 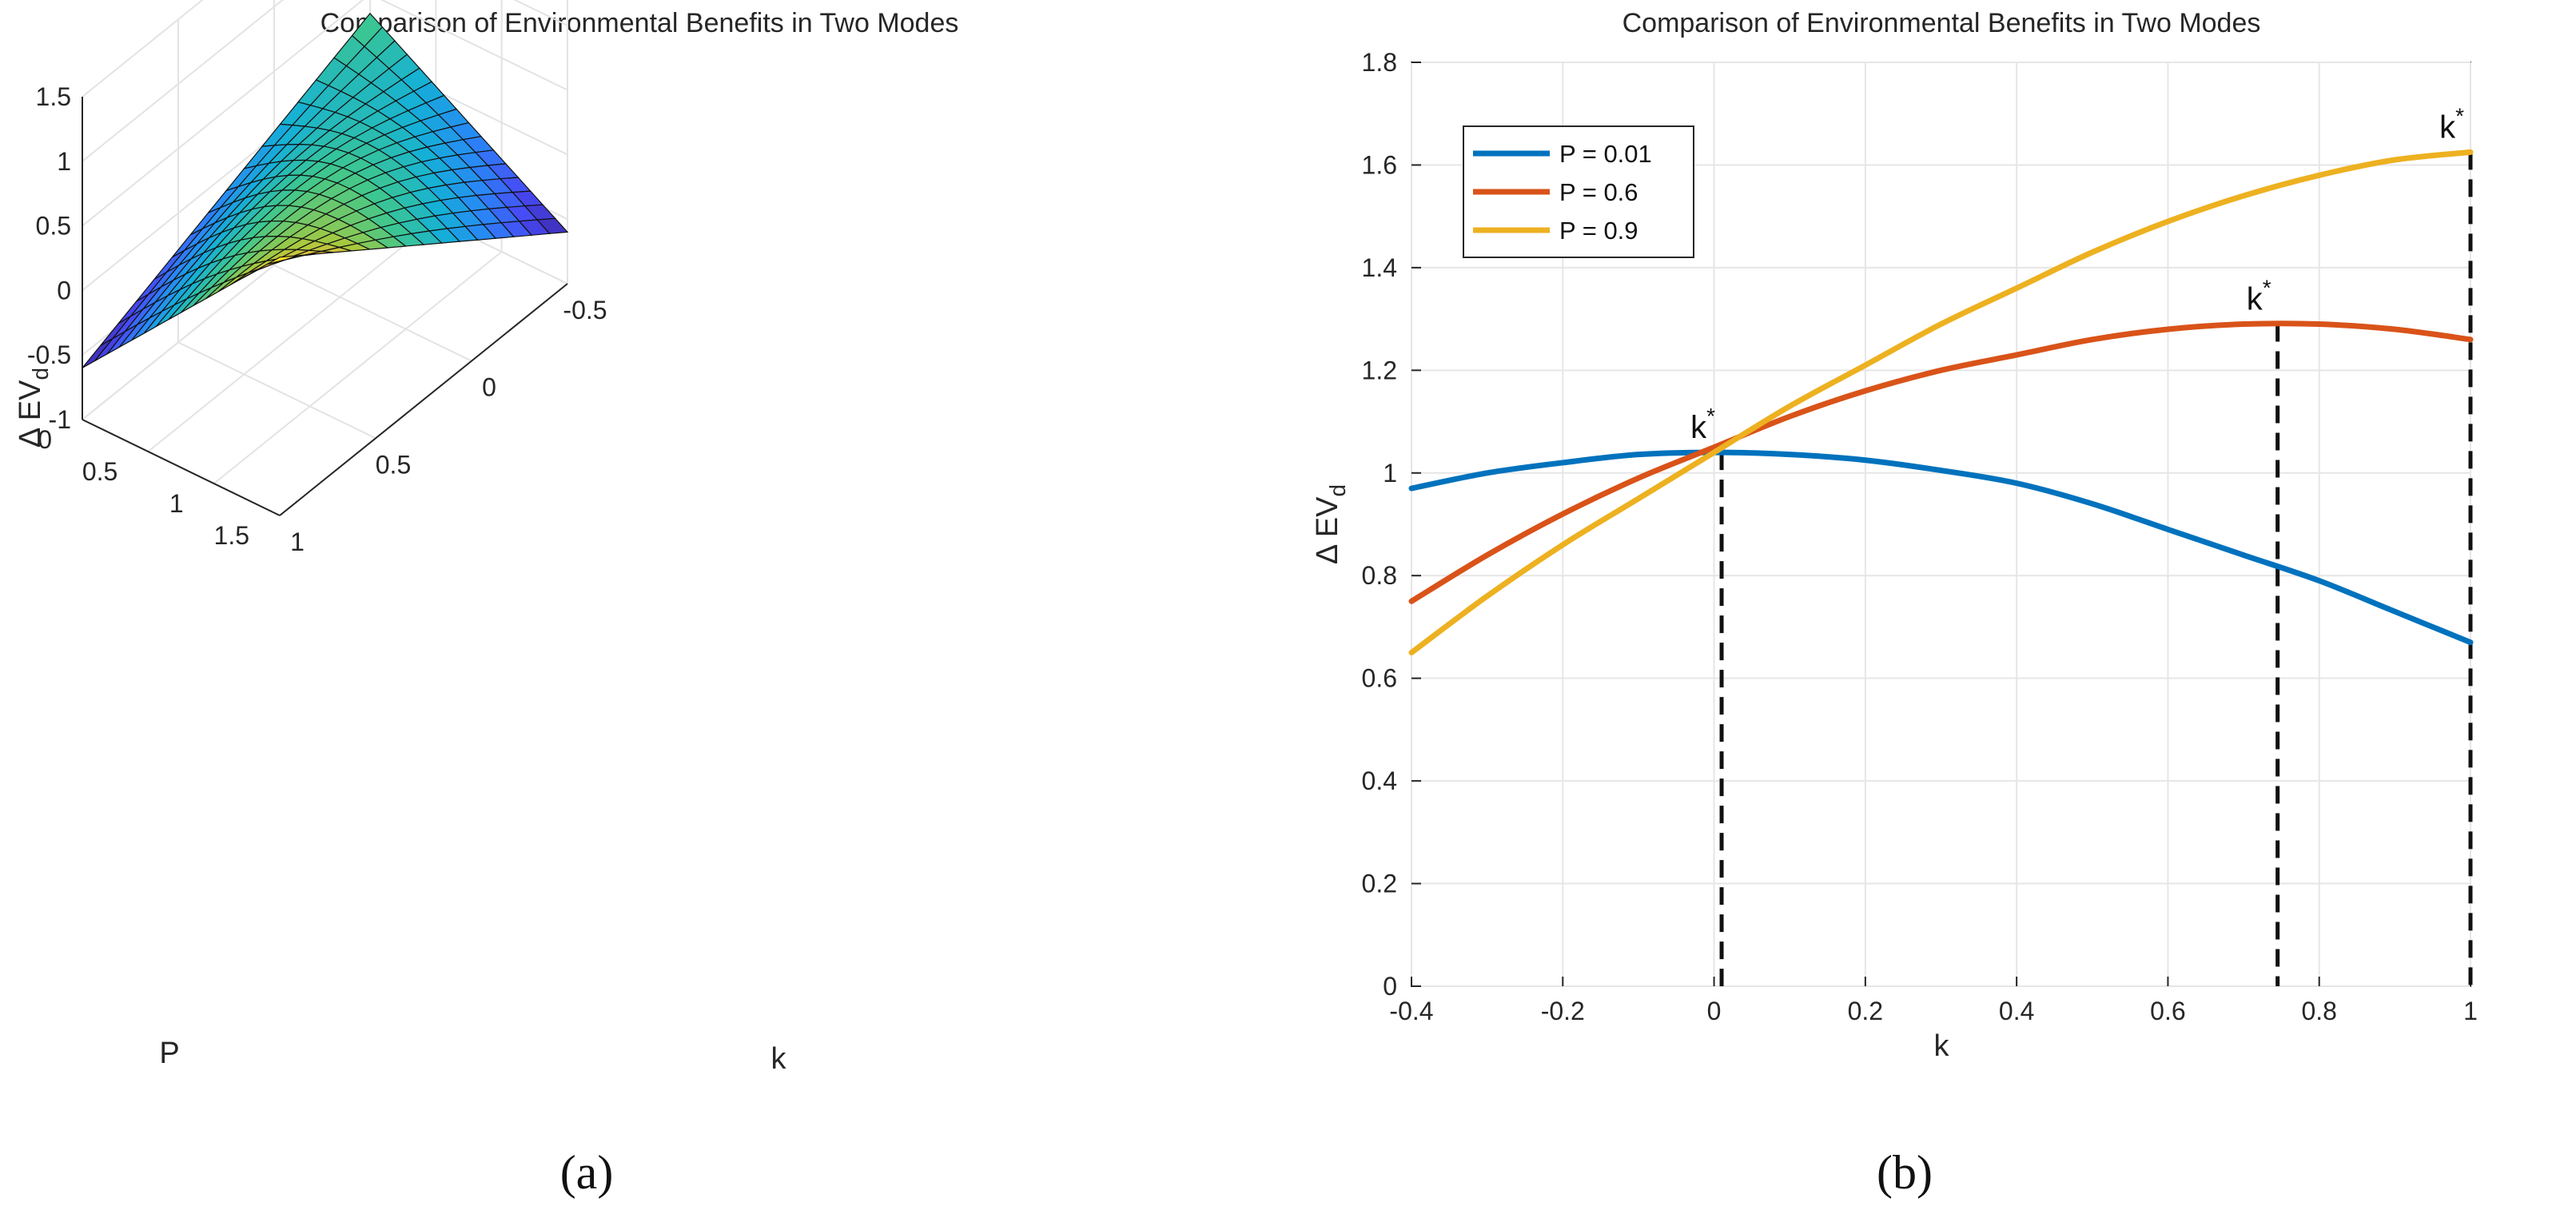 I want to click on chart-a-ylabel: P, so click(x=169, y=1053).